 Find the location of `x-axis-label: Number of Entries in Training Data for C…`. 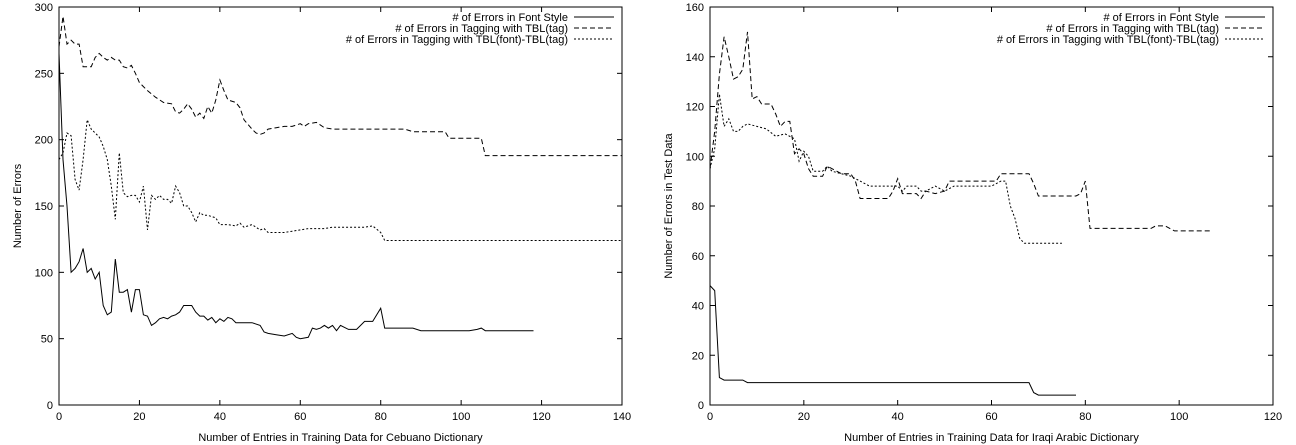

x-axis-label: Number of Entries in Training Data for C… is located at coordinates (340, 438).